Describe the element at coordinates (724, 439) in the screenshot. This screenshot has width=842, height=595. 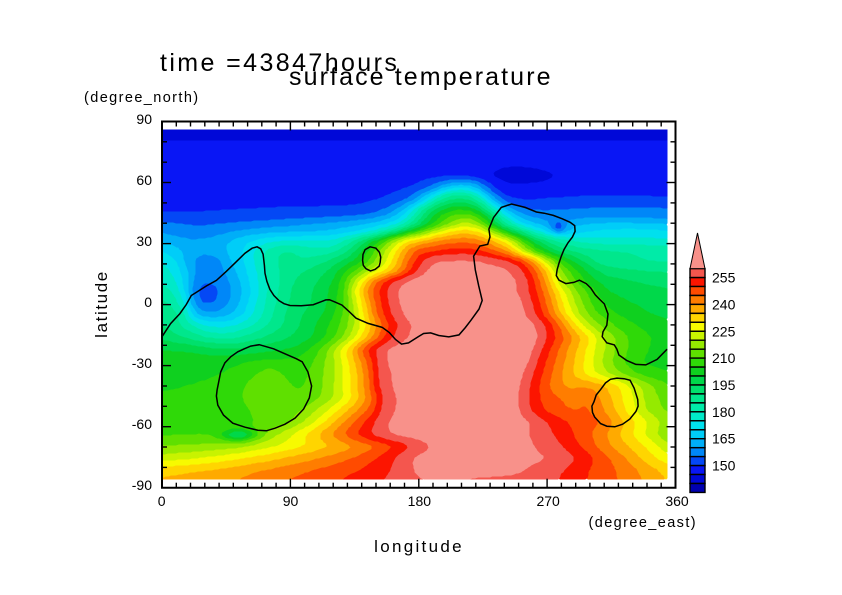
I see `svg-text: 165` at that location.